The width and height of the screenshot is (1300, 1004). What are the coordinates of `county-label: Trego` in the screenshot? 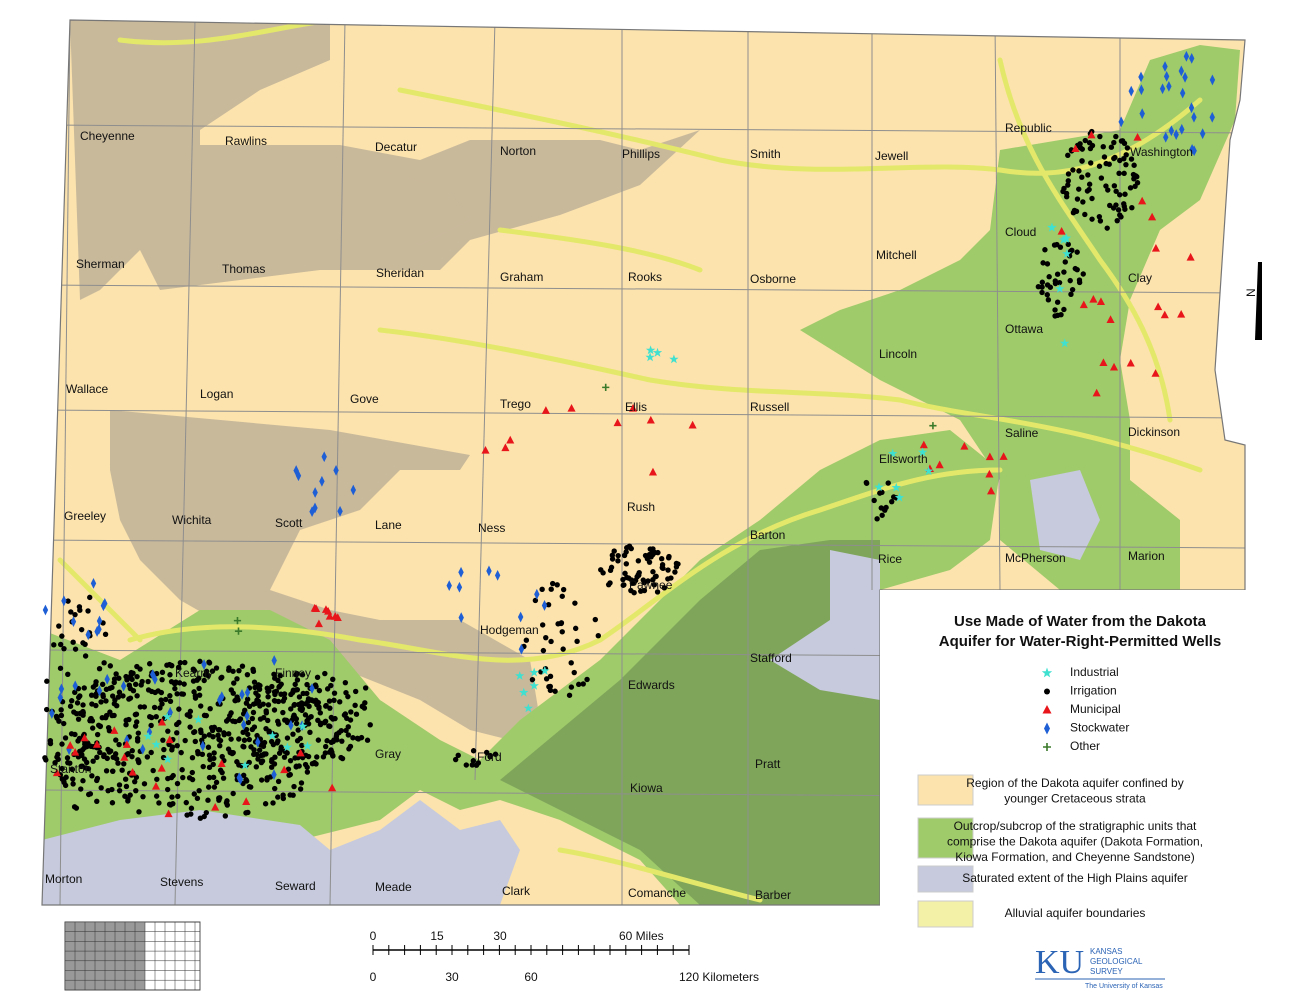 It's located at (515, 404).